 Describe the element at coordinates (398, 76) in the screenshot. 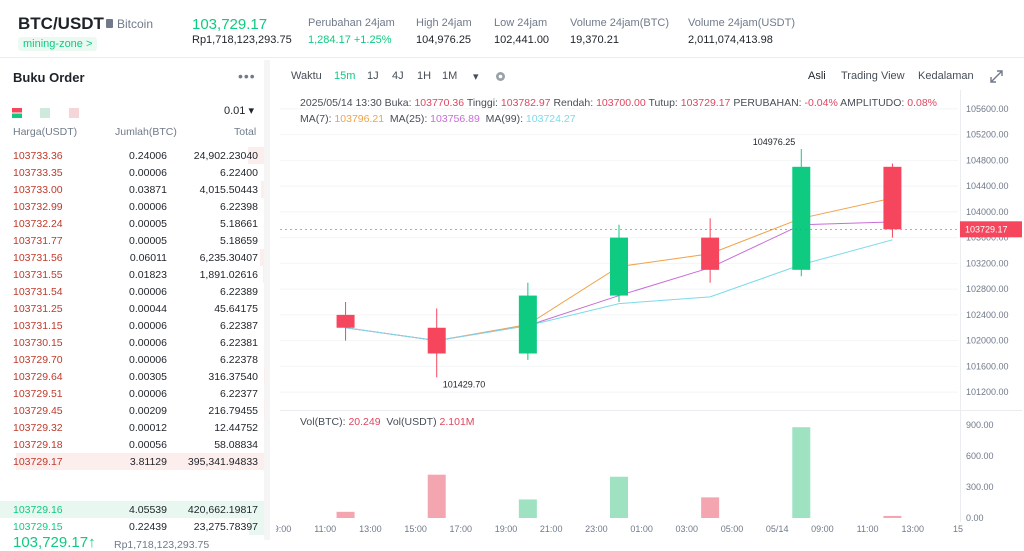

I see `toolbar-4h: 4J` at that location.